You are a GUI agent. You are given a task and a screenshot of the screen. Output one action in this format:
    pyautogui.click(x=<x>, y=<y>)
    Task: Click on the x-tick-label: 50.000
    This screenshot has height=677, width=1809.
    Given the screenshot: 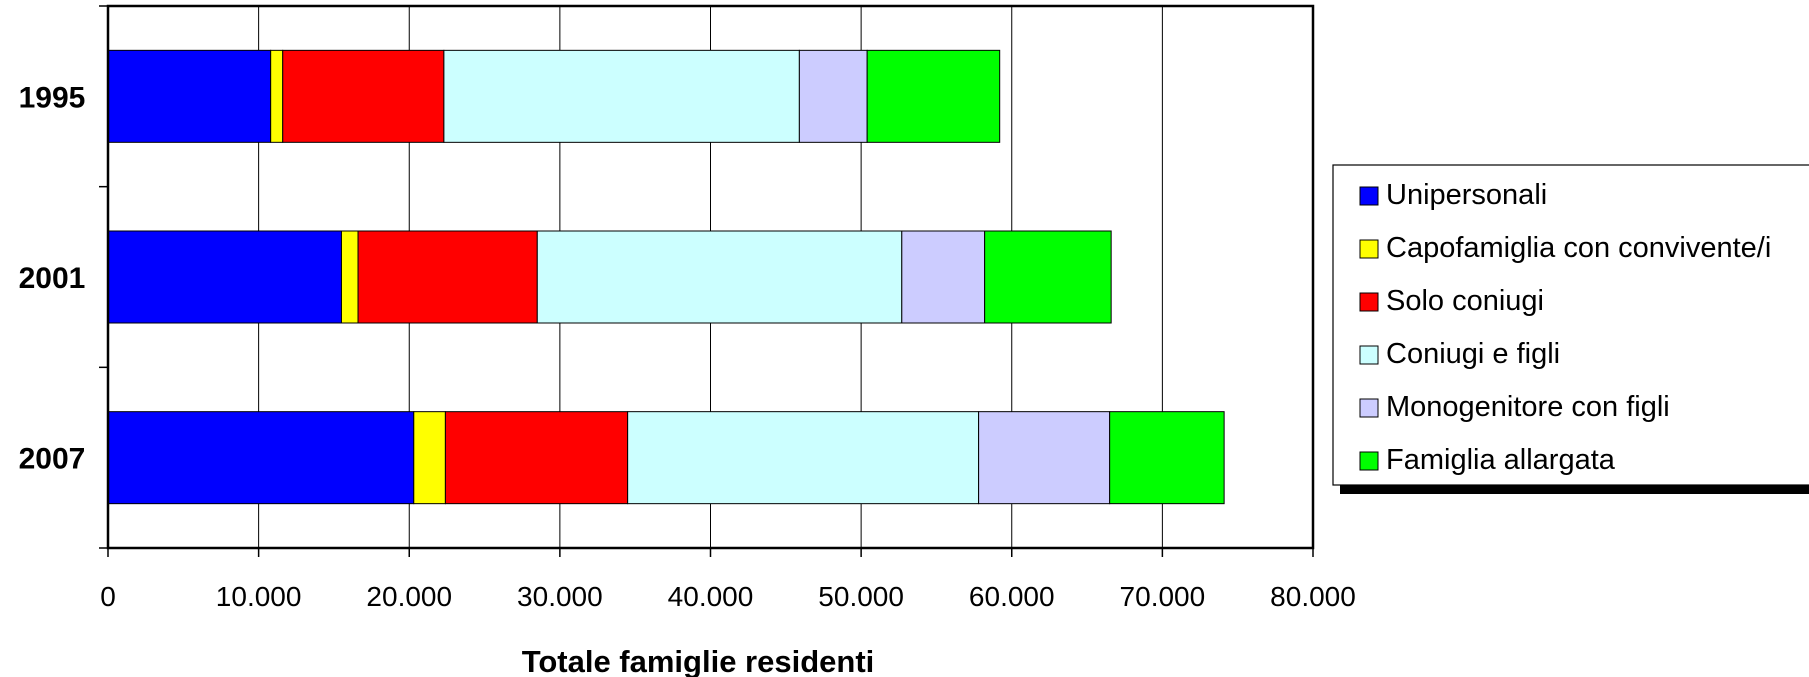 What is the action you would take?
    pyautogui.click(x=861, y=596)
    